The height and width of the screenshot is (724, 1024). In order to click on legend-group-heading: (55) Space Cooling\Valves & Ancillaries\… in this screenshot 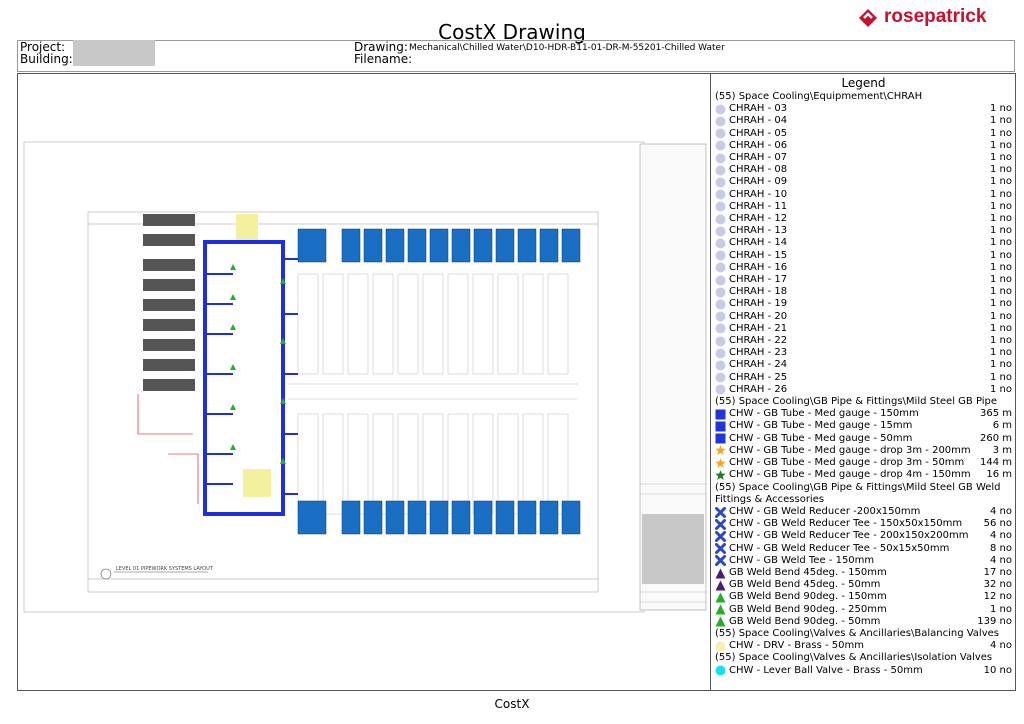, I will do `click(854, 658)`.